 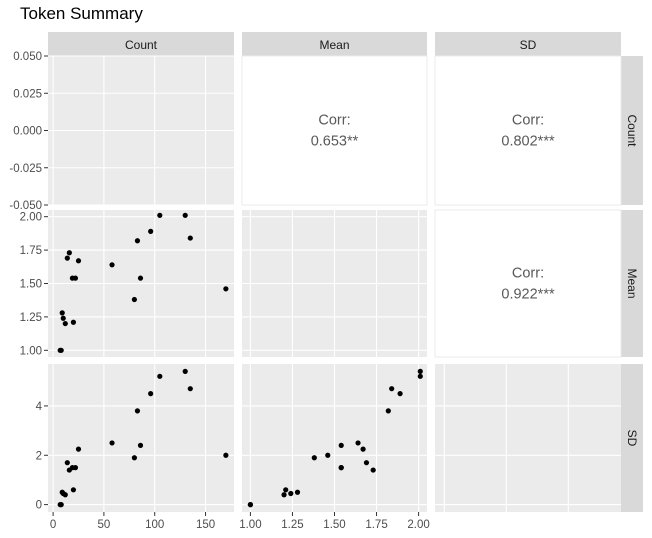 I want to click on strip-top-count, so click(x=141, y=44).